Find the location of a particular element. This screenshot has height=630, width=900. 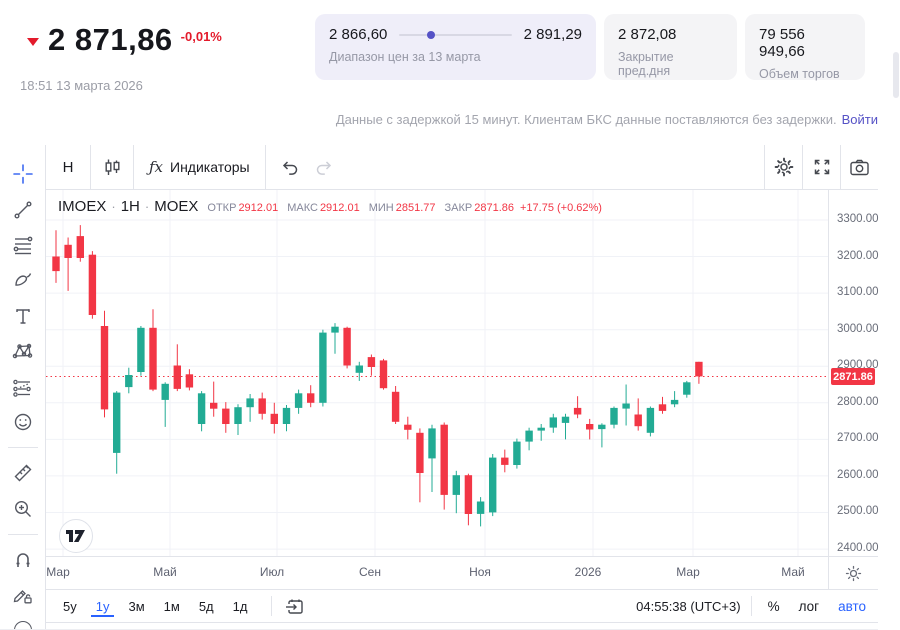

time-axis: Мар Май Июл Сен Ноя 2026 Мар Май is located at coordinates (437, 572).